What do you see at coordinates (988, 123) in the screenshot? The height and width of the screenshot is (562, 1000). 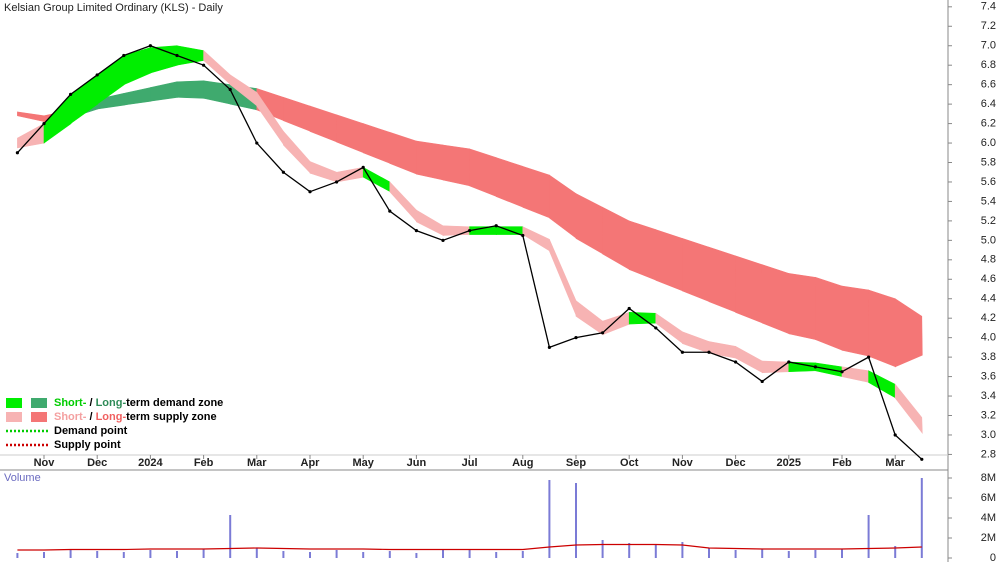 I see `y-tick-label: 6.2` at bounding box center [988, 123].